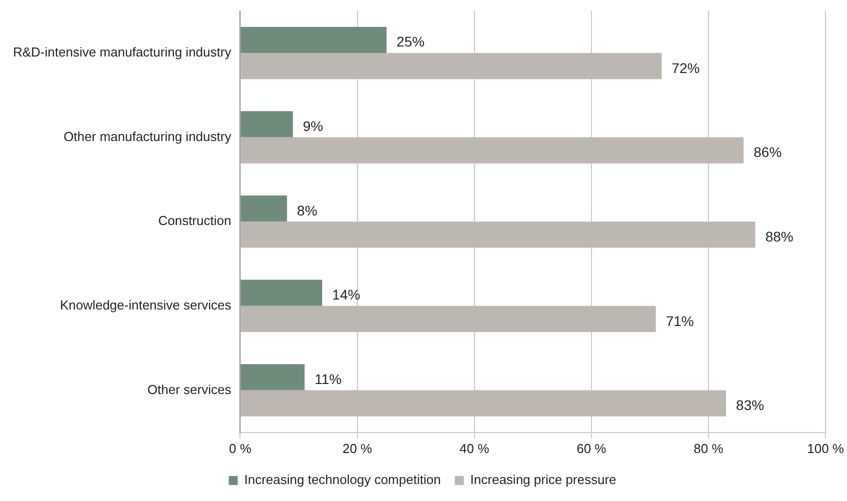 This screenshot has height=501, width=847. I want to click on x-tick-label: 0 %, so click(240, 448).